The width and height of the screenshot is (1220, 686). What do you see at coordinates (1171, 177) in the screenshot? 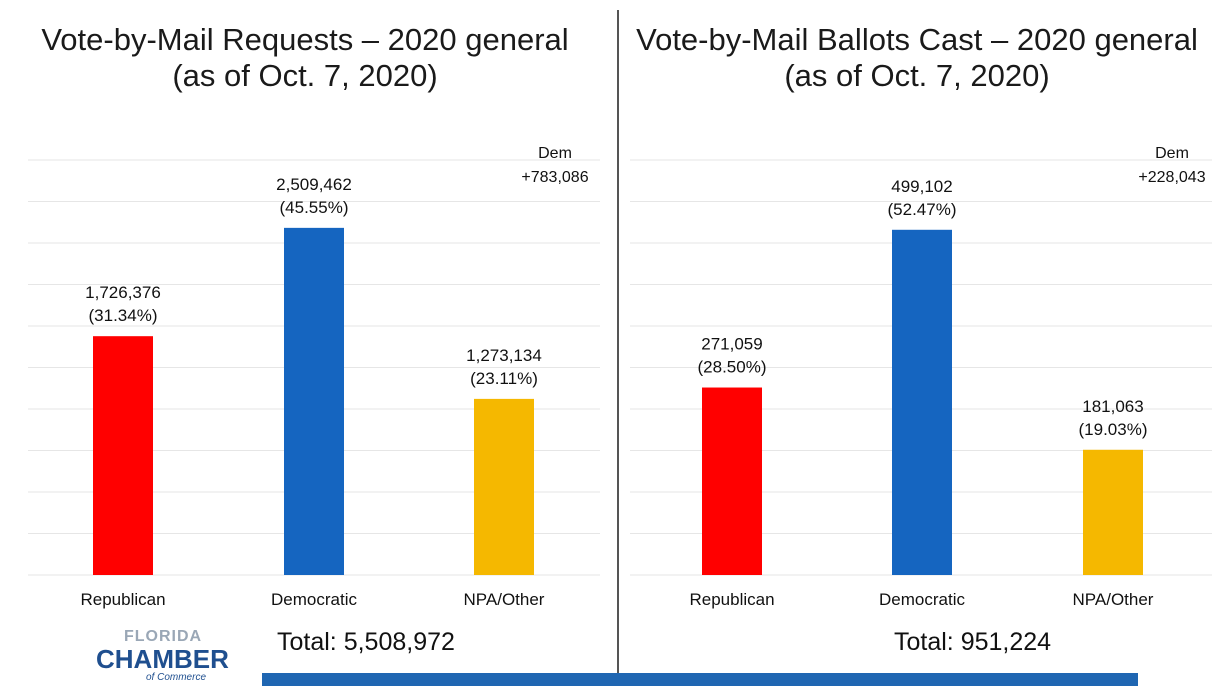
I see `annotation-margin: +228,043` at bounding box center [1171, 177].